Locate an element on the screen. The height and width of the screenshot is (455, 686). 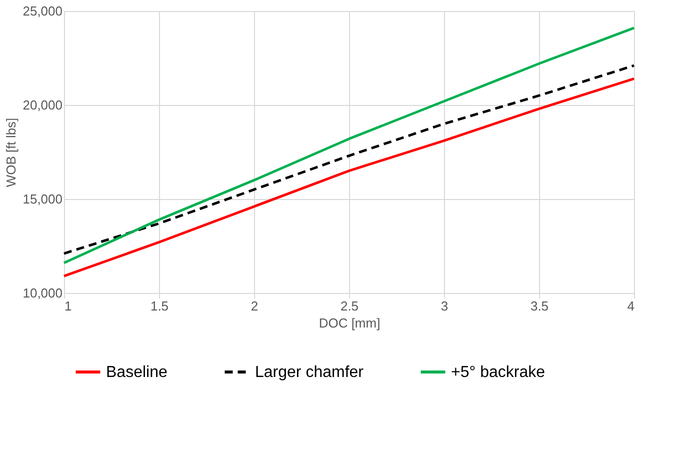
x-tick-label: 1 is located at coordinates (68, 306).